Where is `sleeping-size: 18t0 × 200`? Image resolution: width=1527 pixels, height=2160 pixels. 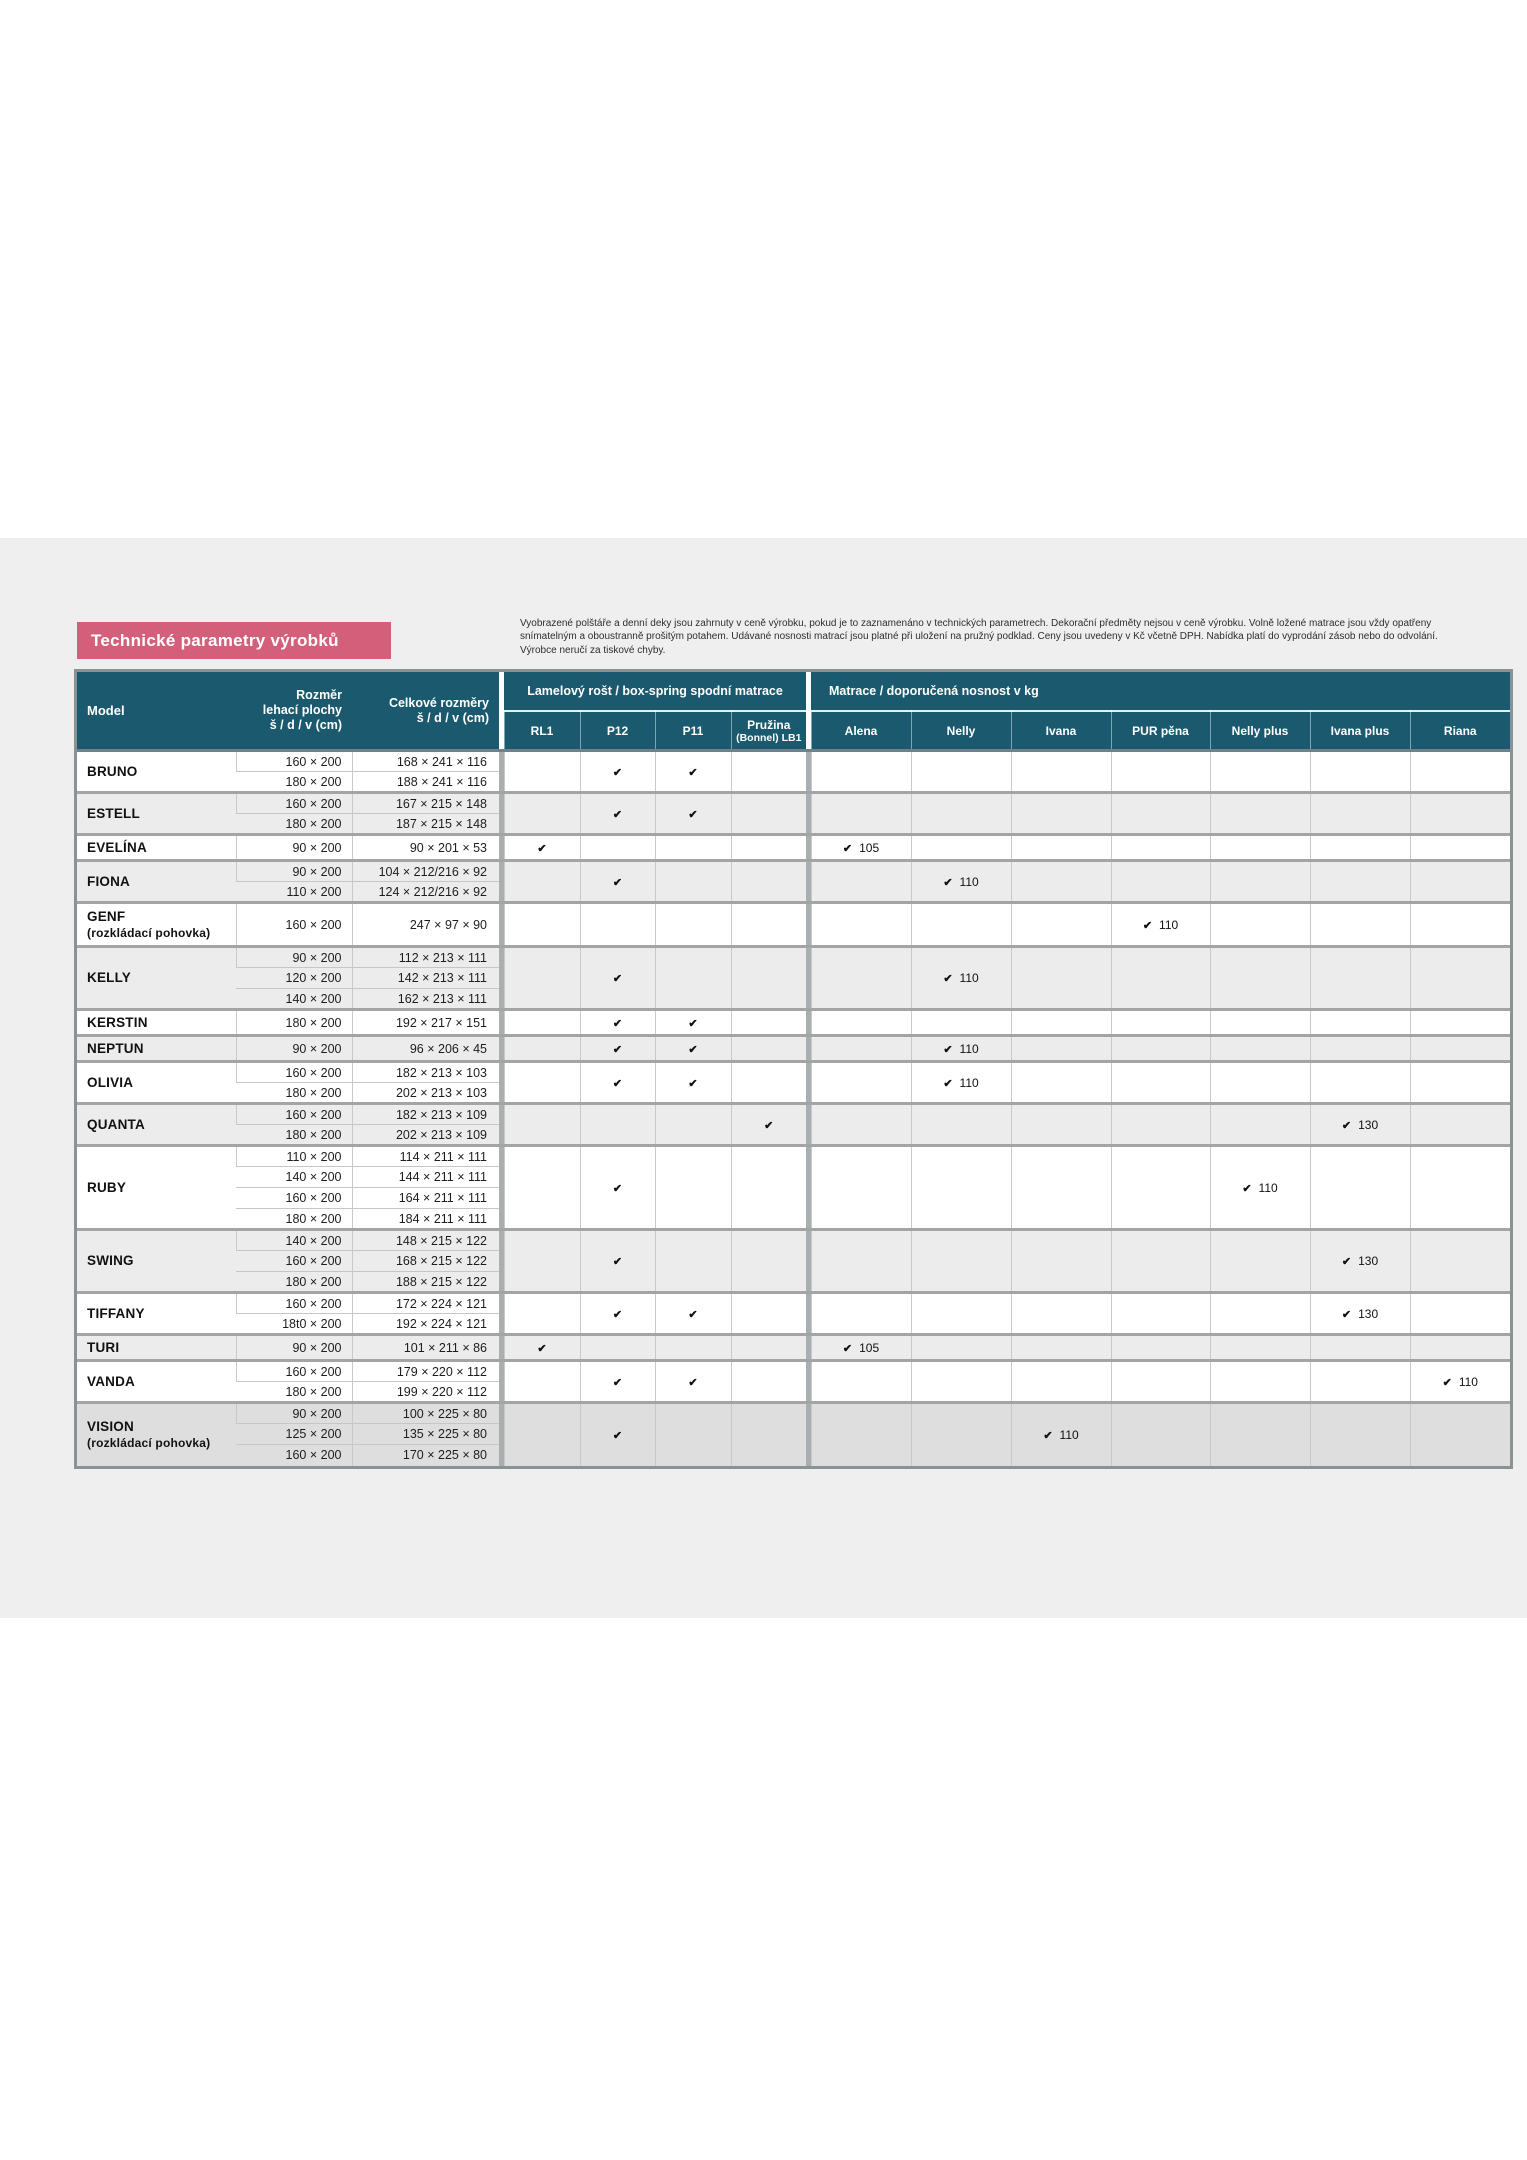
sleeping-size: 18t0 × 200 is located at coordinates (294, 1324).